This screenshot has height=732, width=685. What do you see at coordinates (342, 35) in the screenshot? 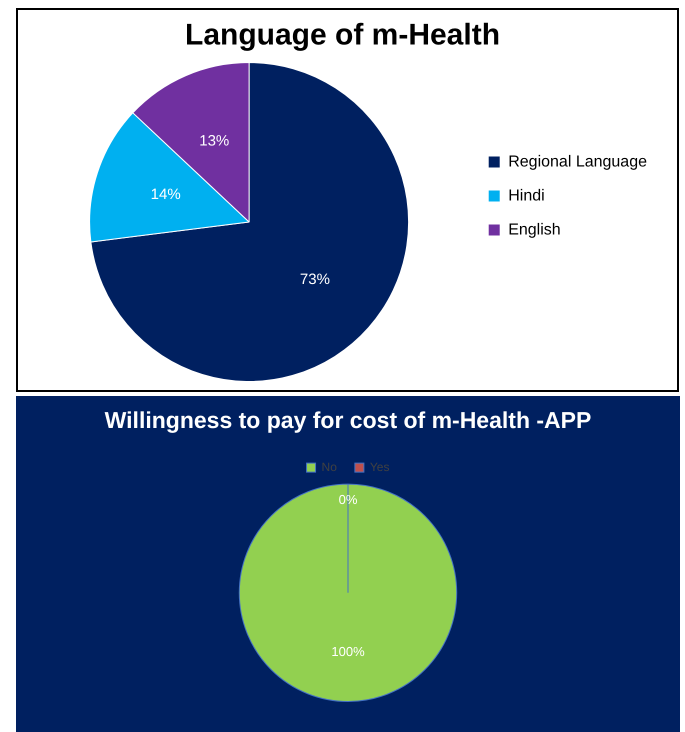
I see `chart-title: Language of m-Health` at bounding box center [342, 35].